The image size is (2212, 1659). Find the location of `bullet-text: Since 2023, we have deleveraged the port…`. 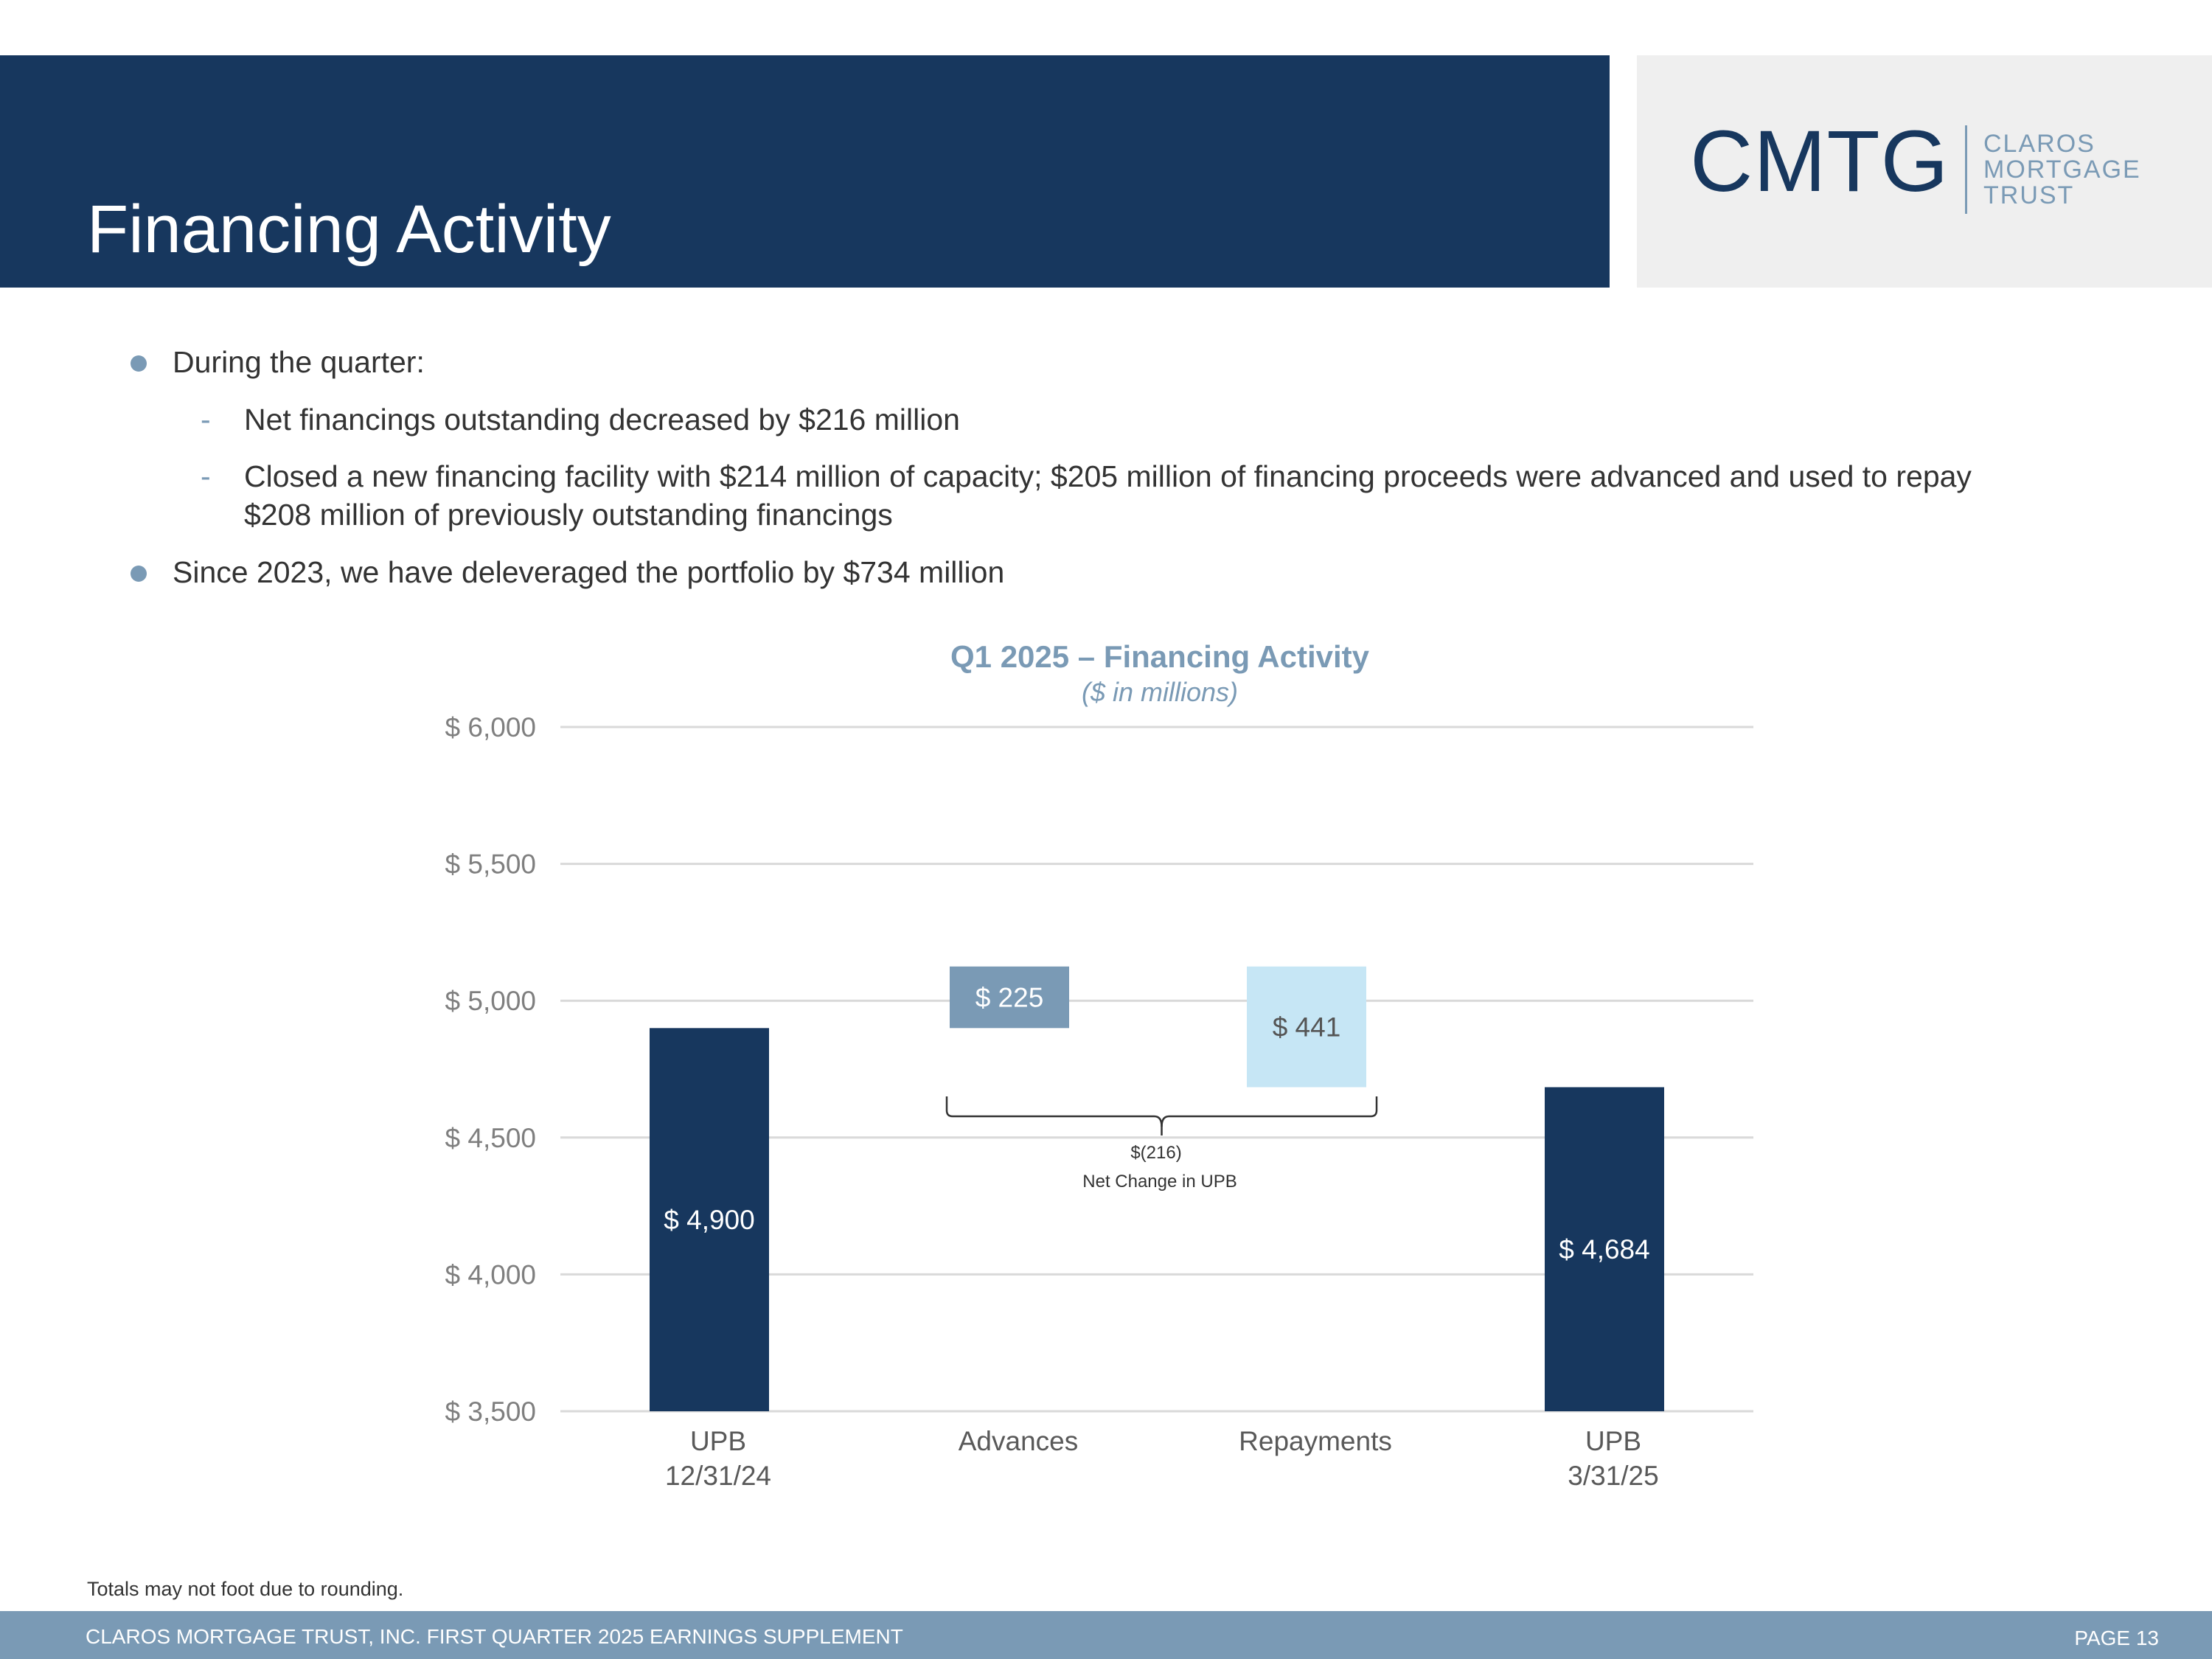

bullet-text: Since 2023, we have deleveraged the port… is located at coordinates (589, 572).